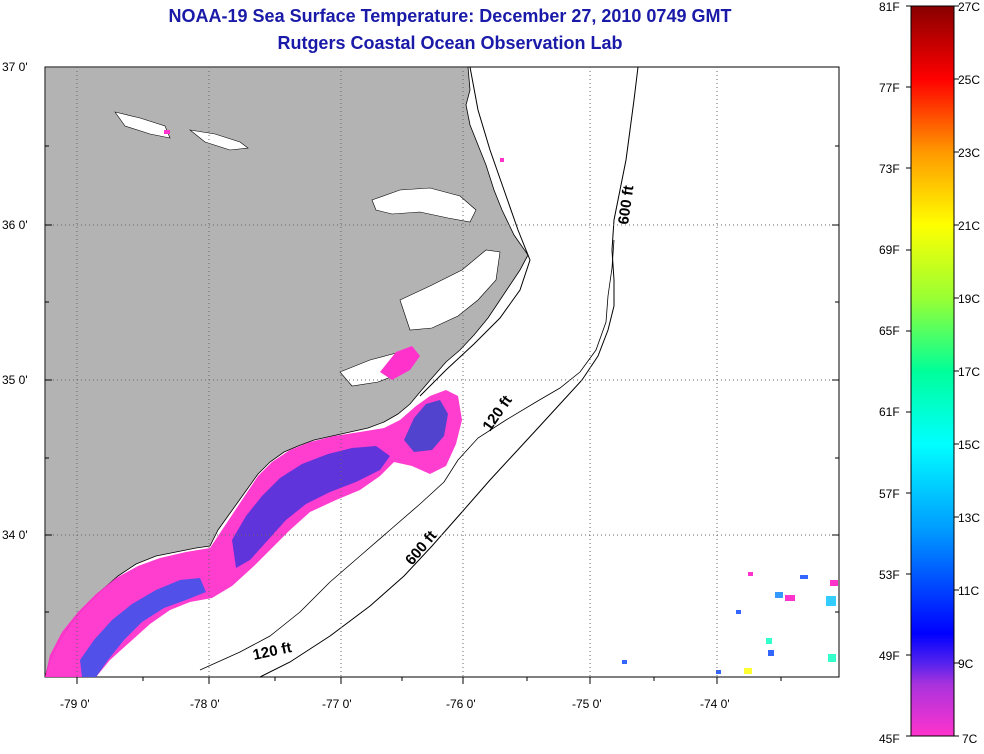 This screenshot has width=984, height=754. Describe the element at coordinates (626, 204) in the screenshot. I see `contour-label-600ft-north: 600 ft` at that location.